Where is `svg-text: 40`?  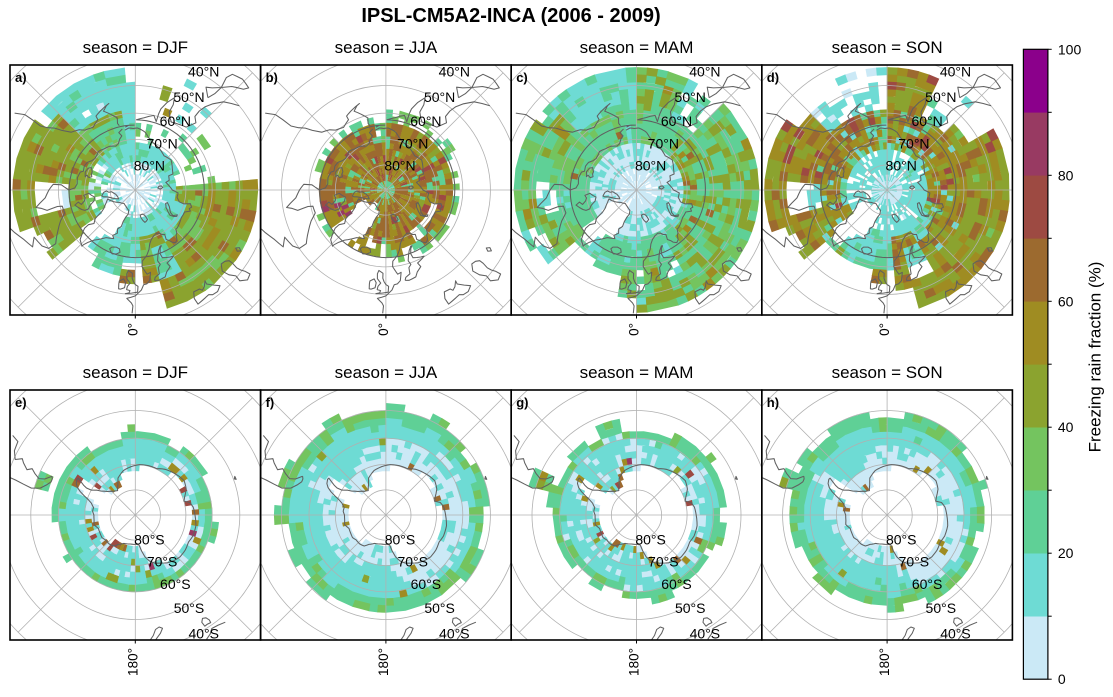
svg-text: 40 is located at coordinates (1066, 427).